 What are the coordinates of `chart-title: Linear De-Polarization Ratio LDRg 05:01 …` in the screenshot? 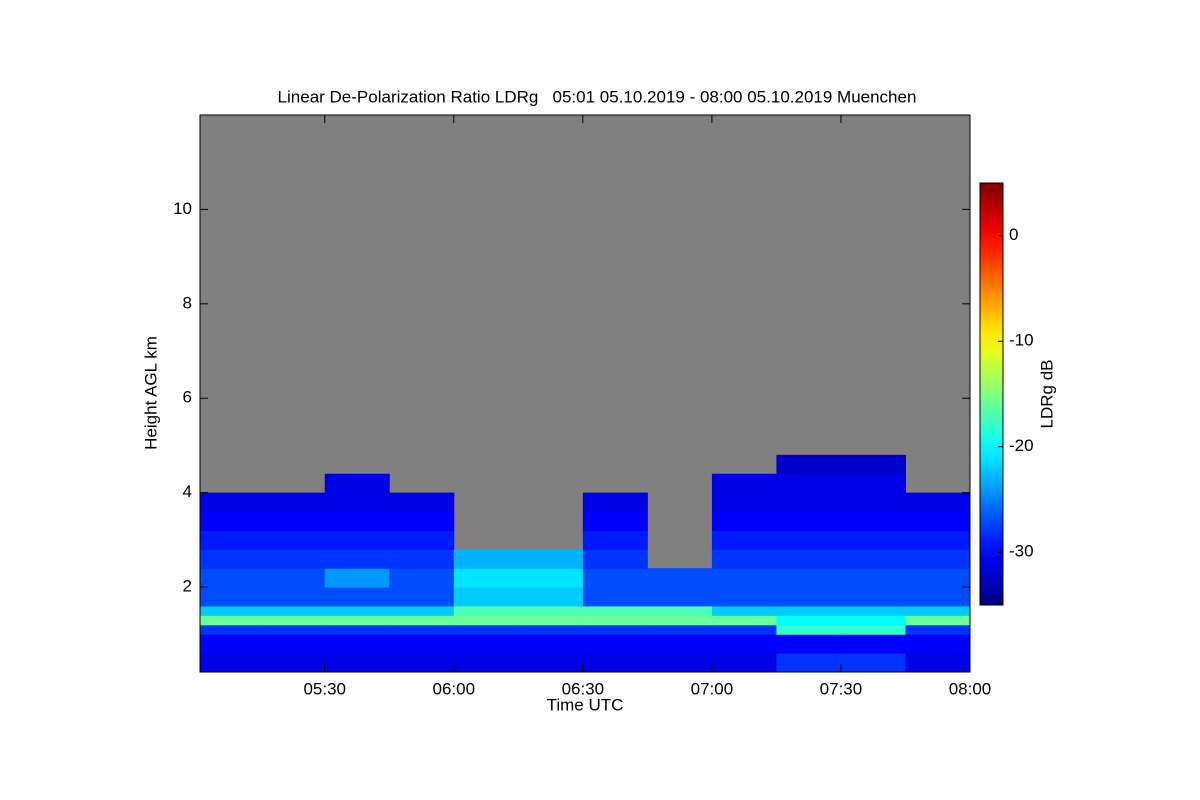 It's located at (597, 96).